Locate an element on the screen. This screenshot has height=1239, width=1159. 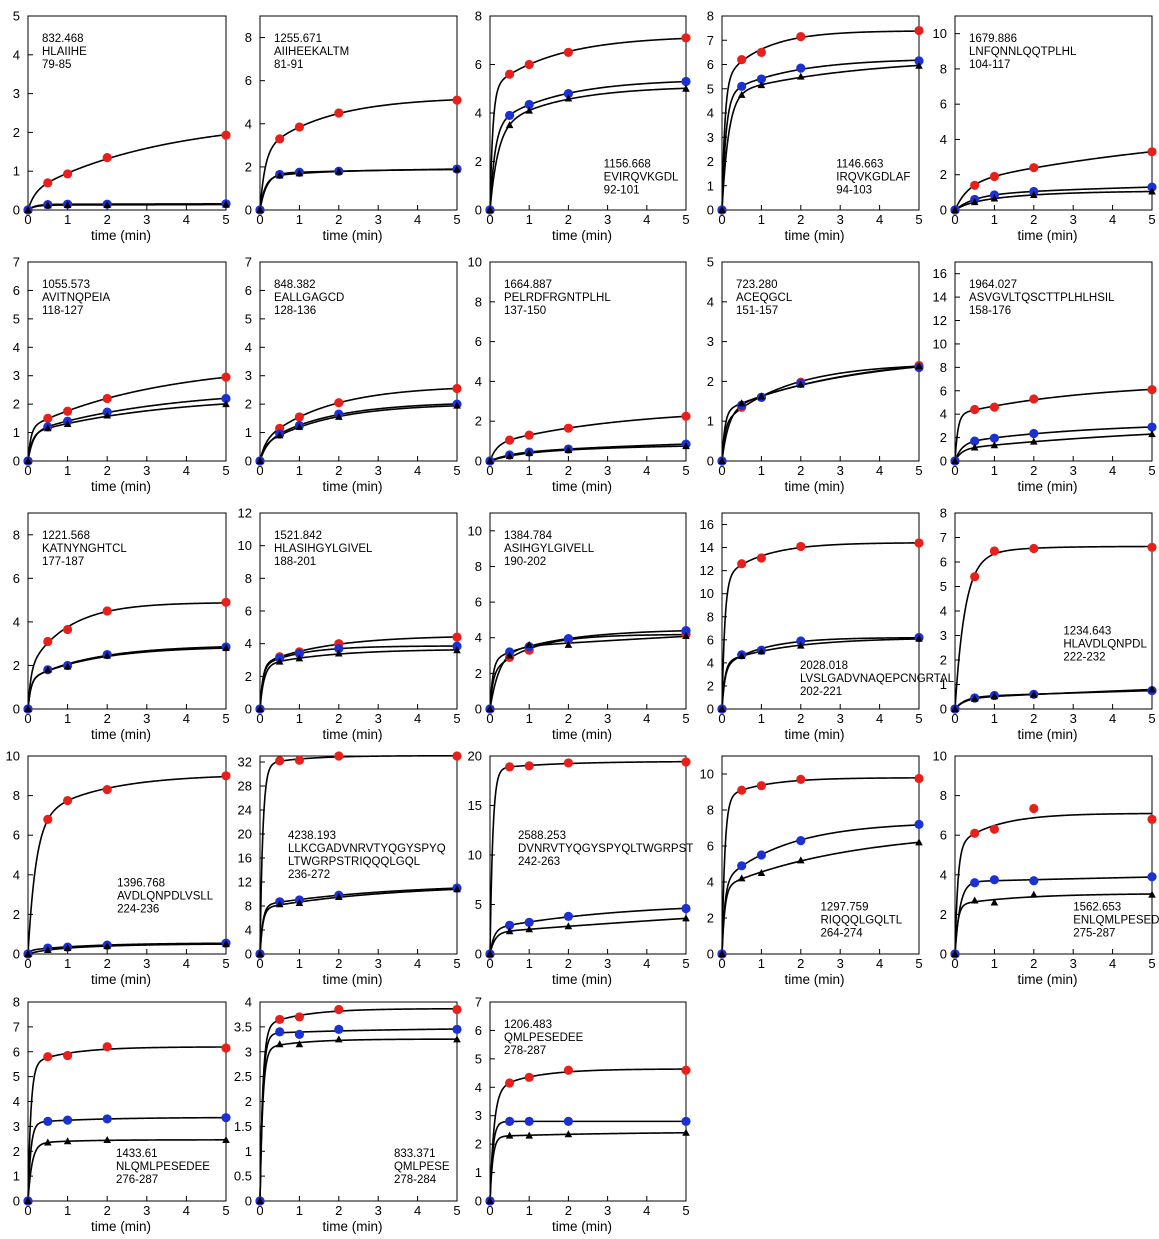
peptide-annotation: AVDLQNPDLVSLL is located at coordinates (165, 897).